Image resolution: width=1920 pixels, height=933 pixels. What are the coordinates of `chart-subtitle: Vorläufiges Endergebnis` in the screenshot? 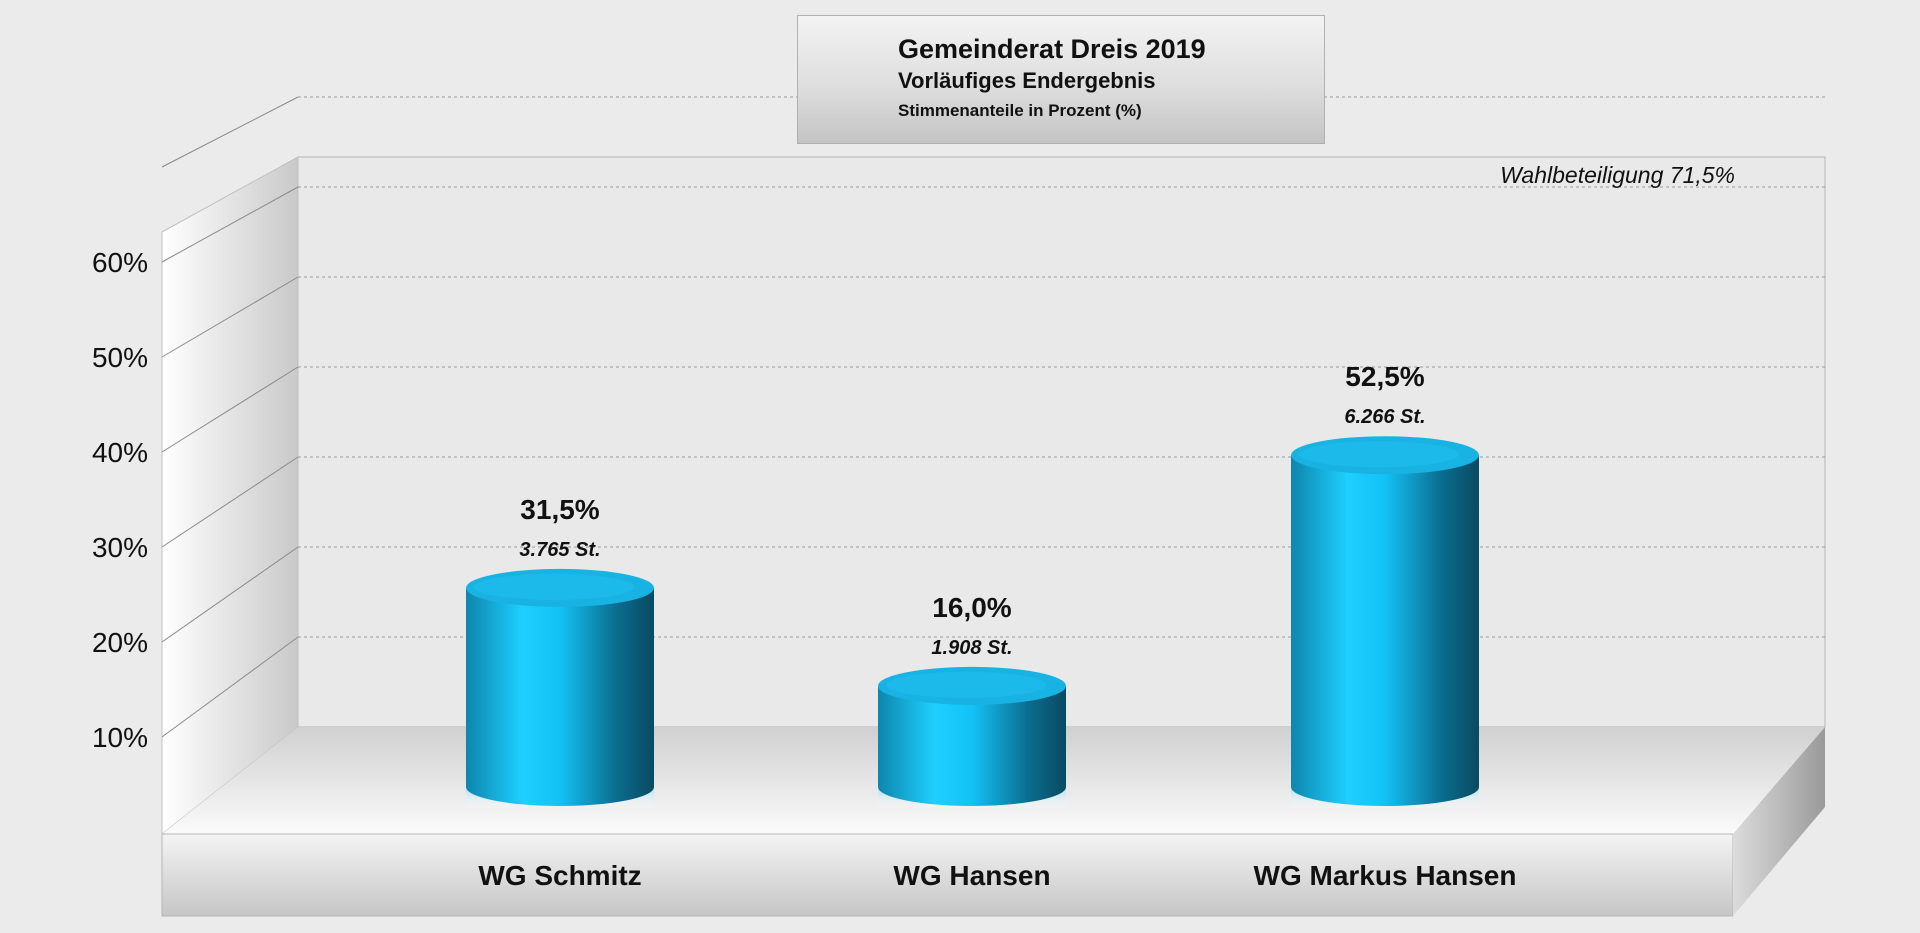 It's located at (1027, 80).